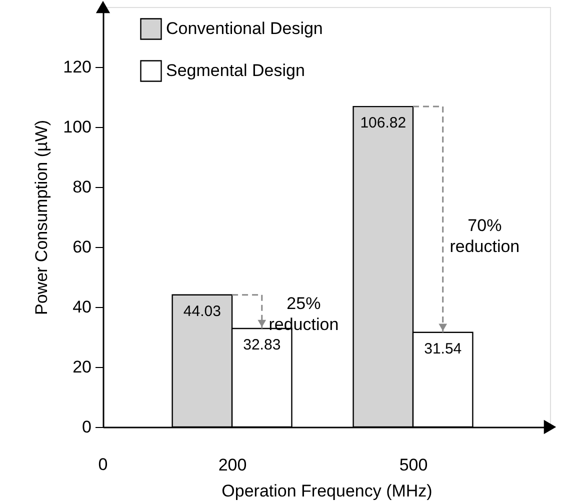 The image size is (566, 504). Describe the element at coordinates (303, 314) in the screenshot. I see `annotation: 25% reduction` at that location.